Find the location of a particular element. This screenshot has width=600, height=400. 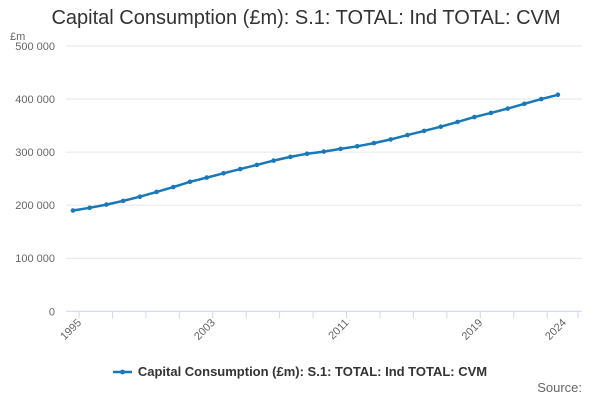

y-tick-label: 500 000 is located at coordinates (35, 47).